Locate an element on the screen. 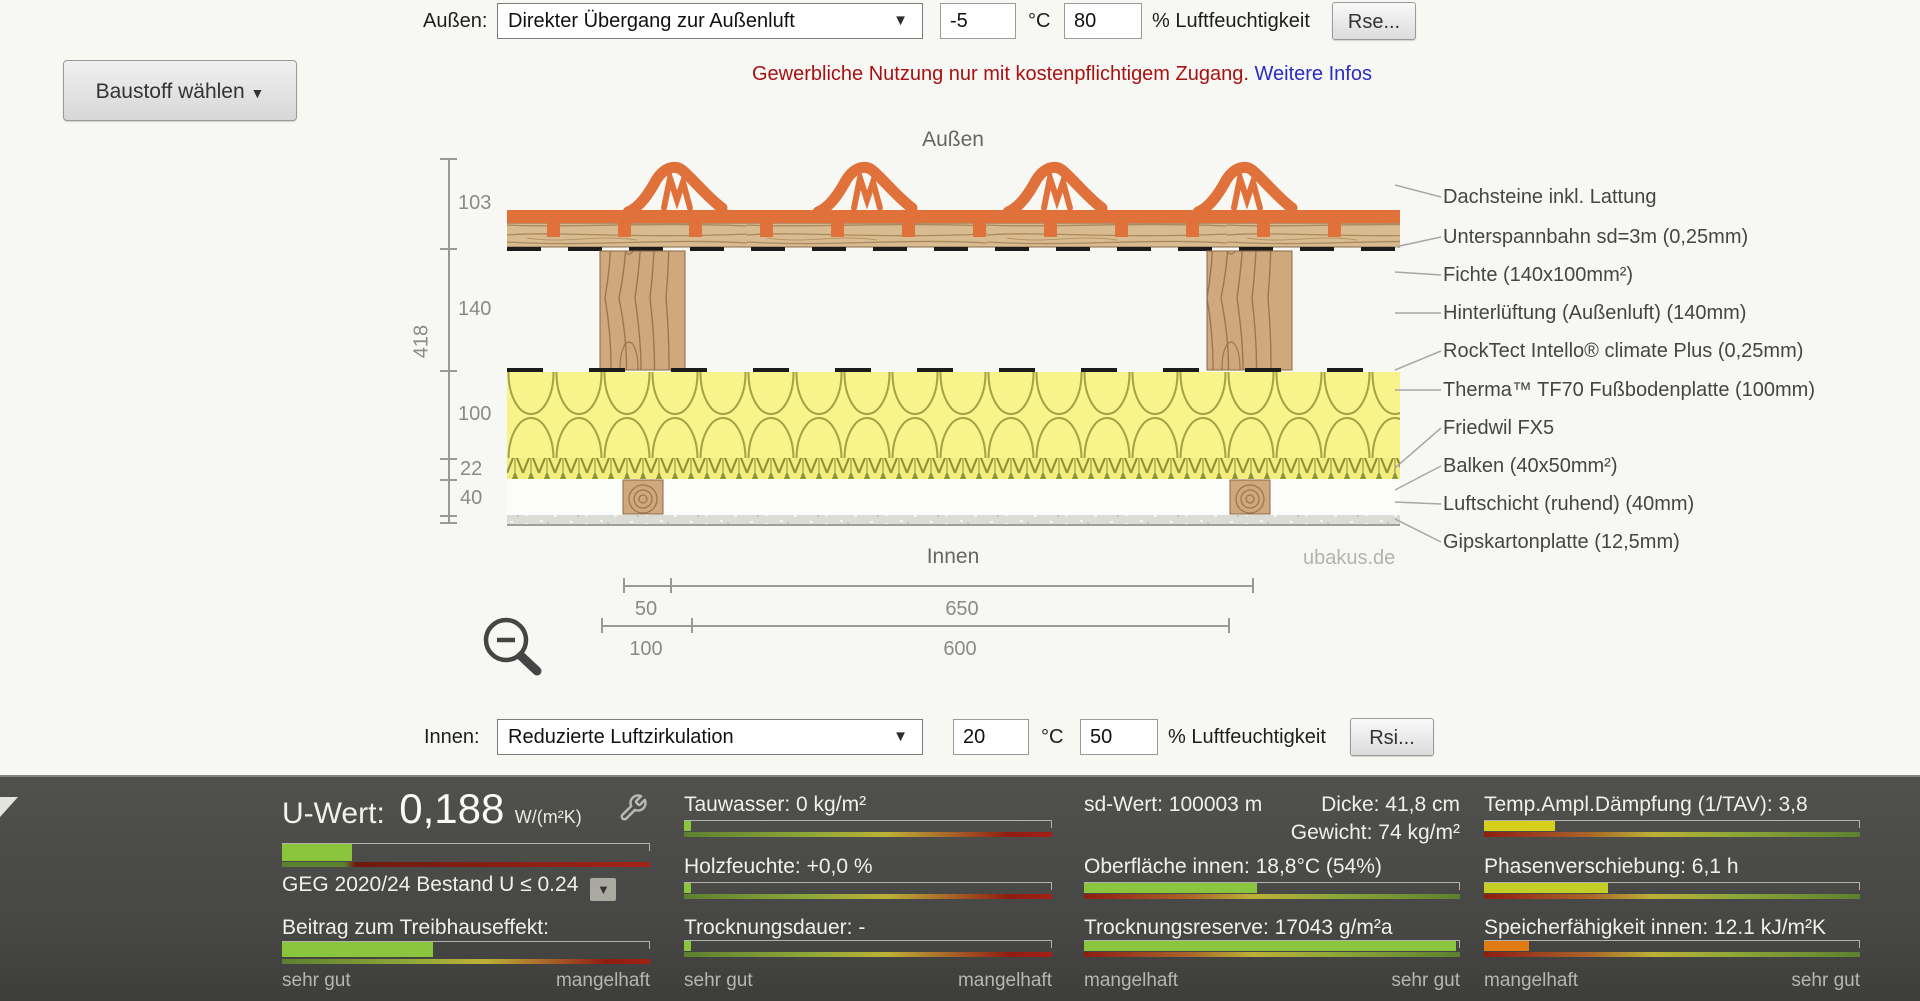 This screenshot has height=1001, width=1920. ghg-meter is located at coordinates (466, 952).